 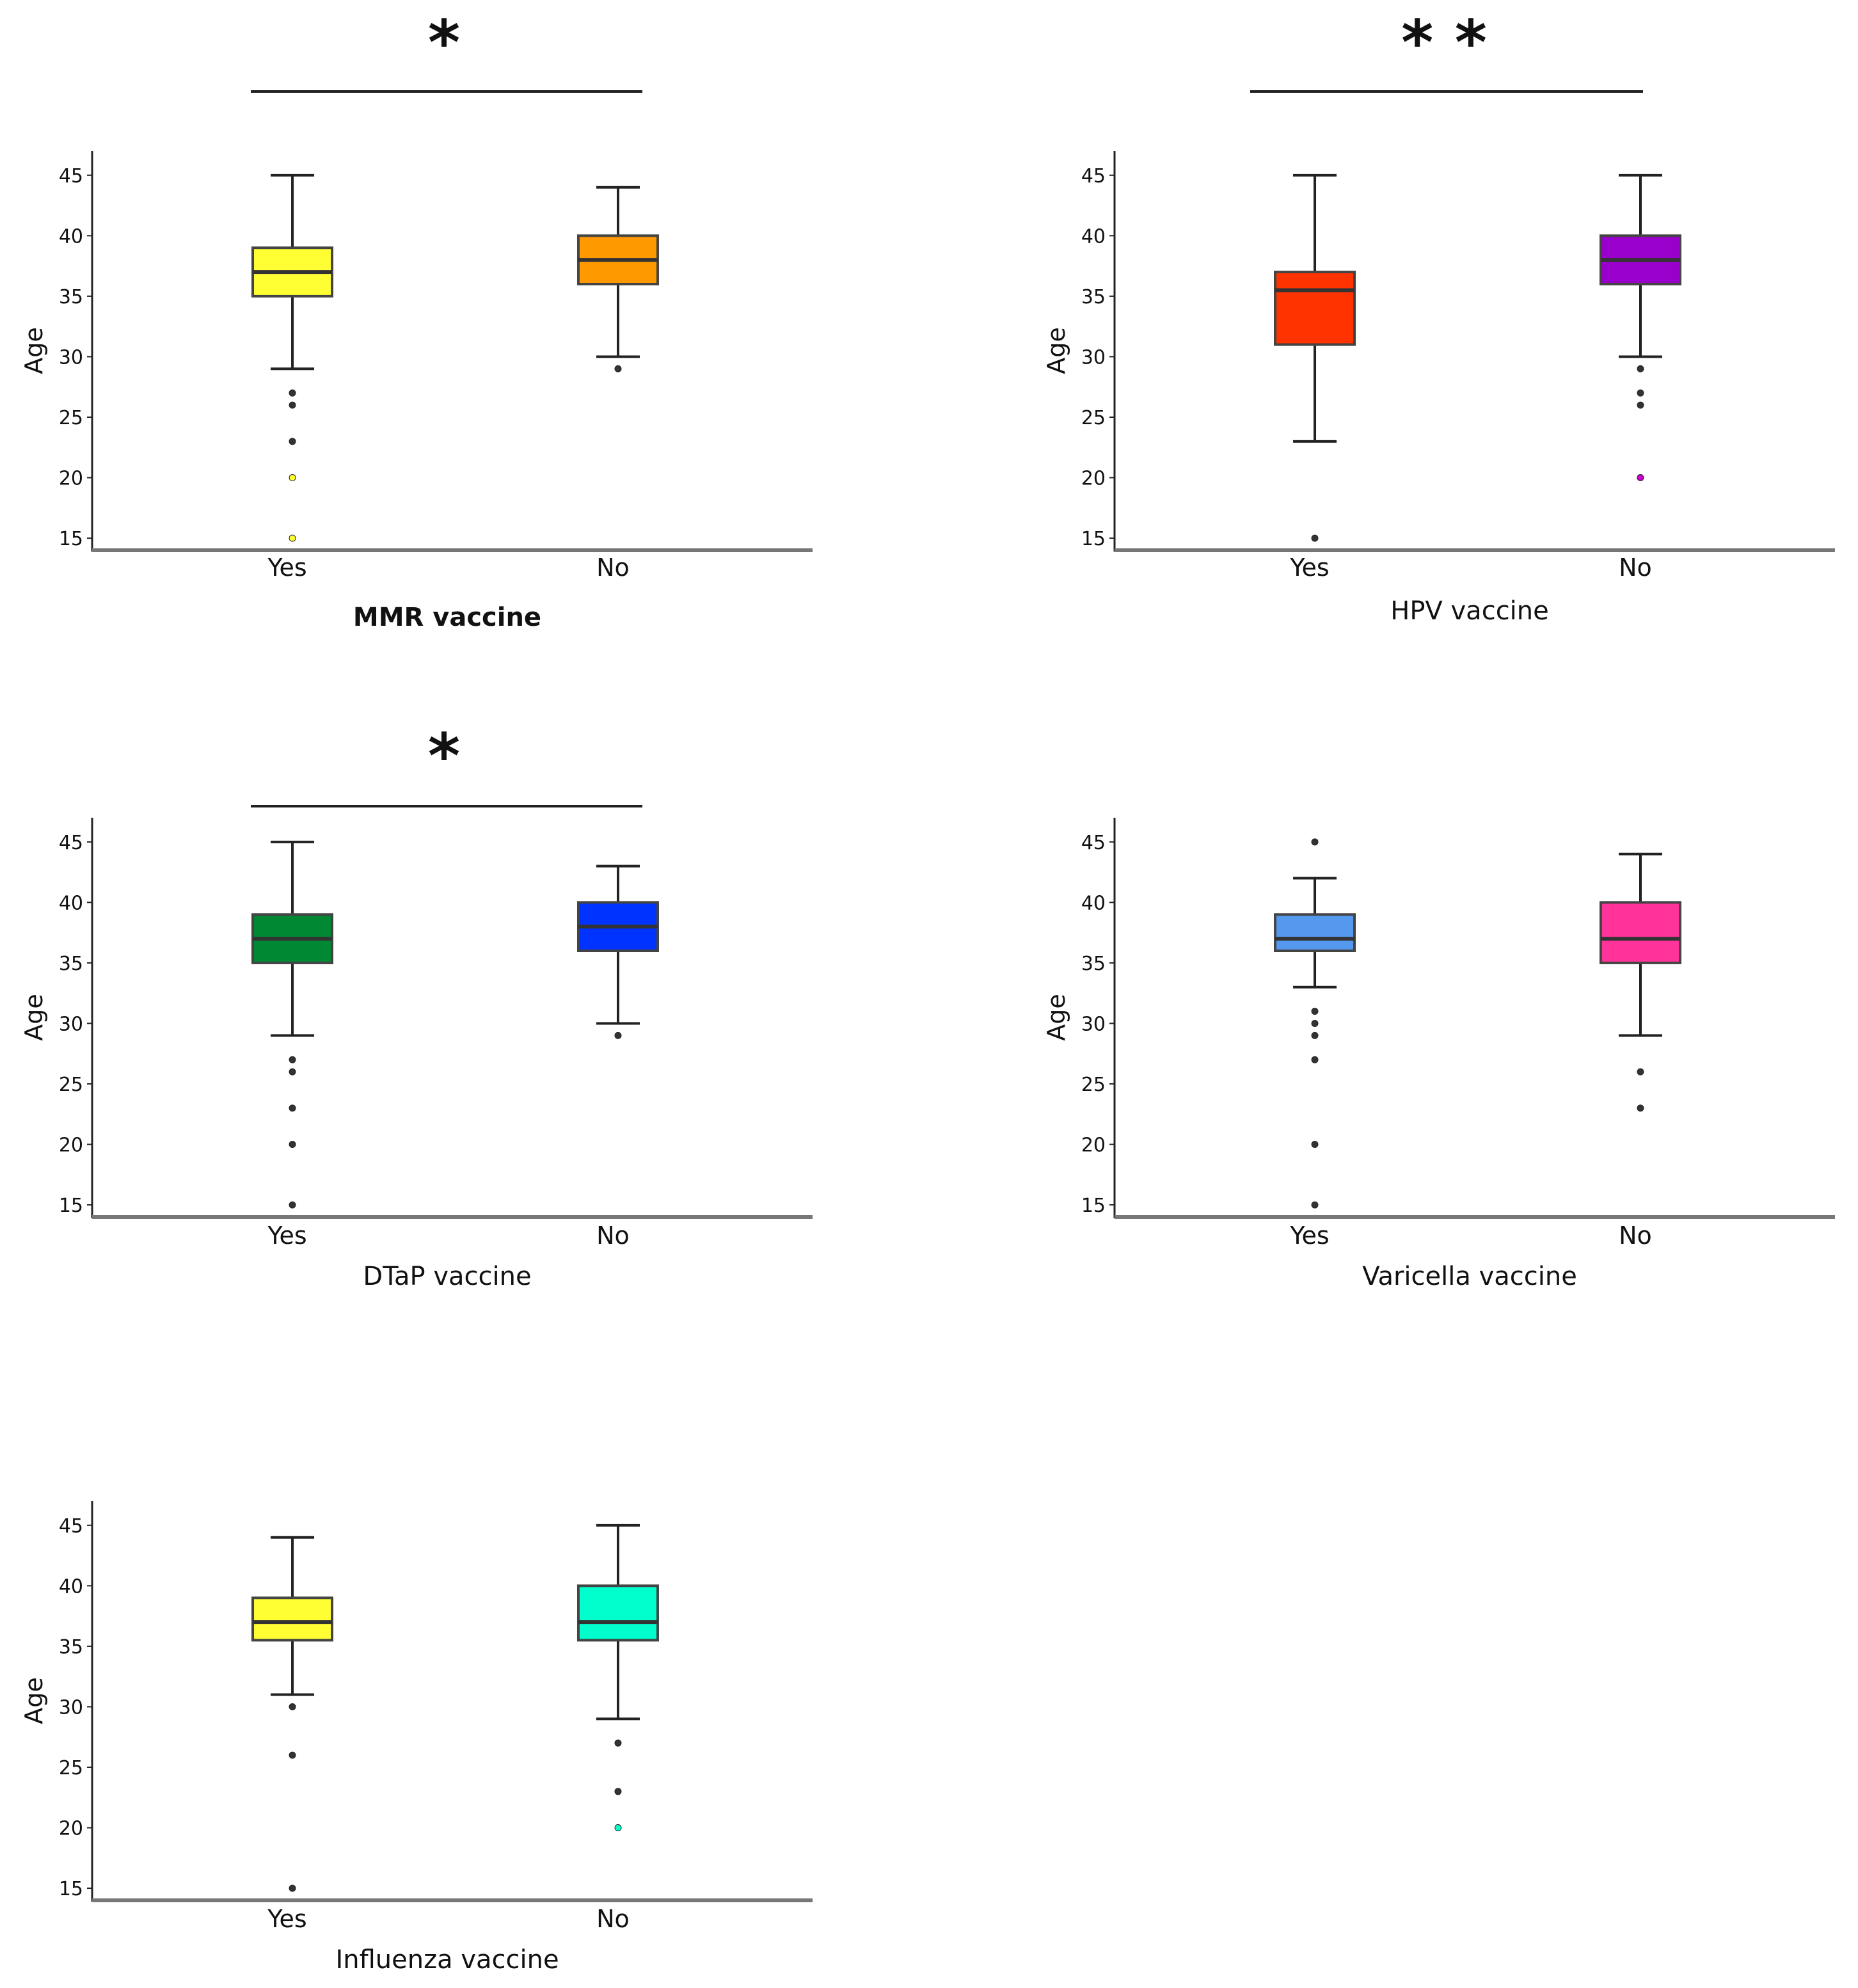 I want to click on x-axis-label: Influenza vaccine, so click(x=447, y=1960).